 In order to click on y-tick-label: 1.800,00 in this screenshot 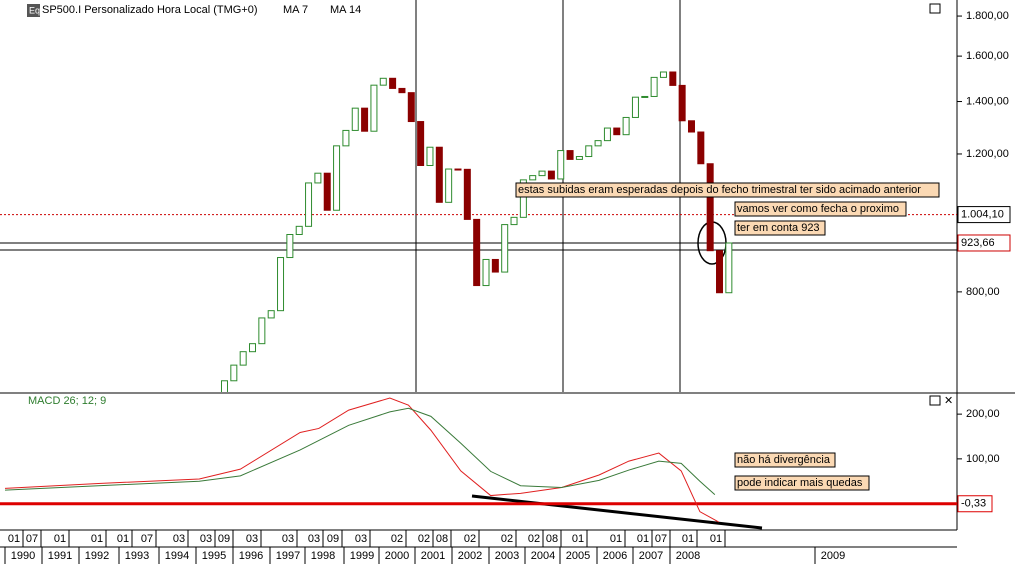, I will do `click(987, 16)`.